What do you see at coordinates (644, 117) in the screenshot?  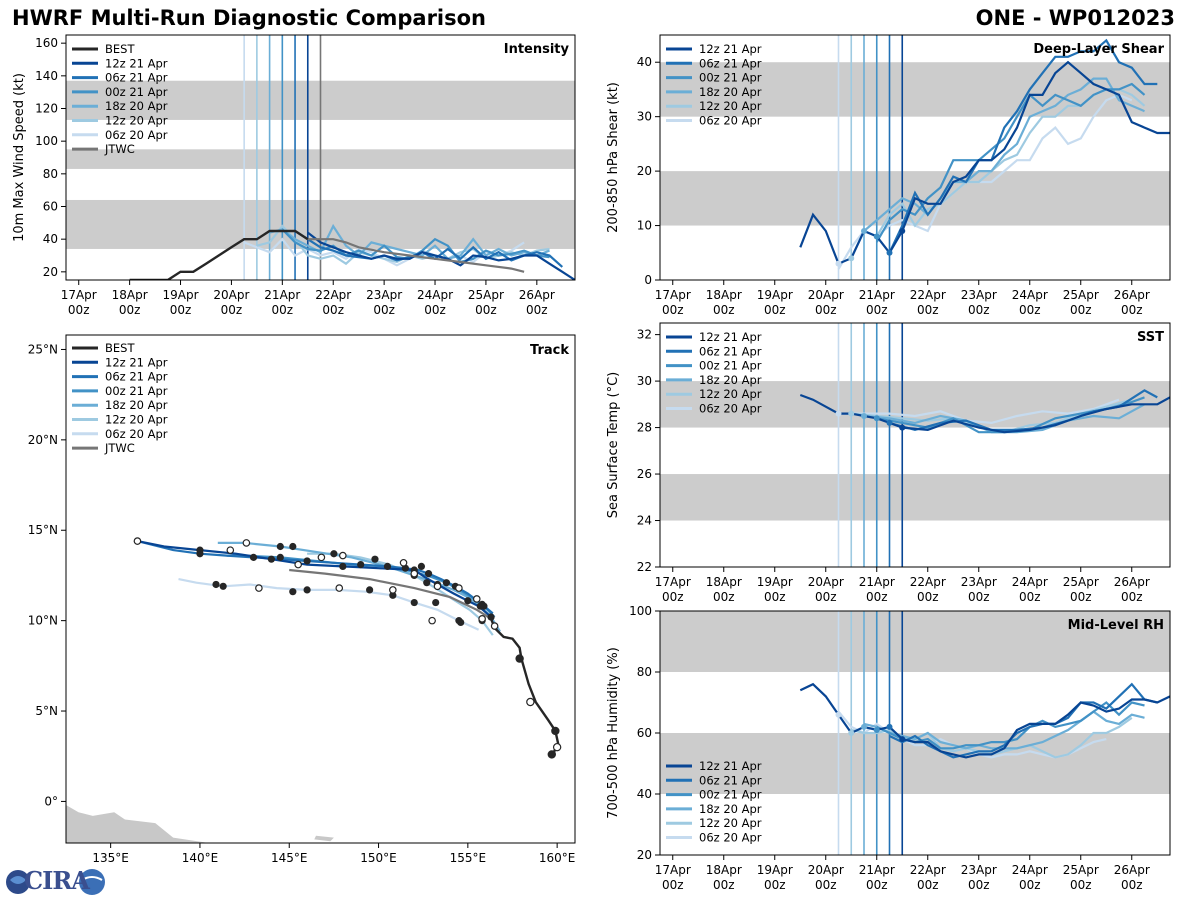 I see `shear-ytick-label: 30` at bounding box center [644, 117].